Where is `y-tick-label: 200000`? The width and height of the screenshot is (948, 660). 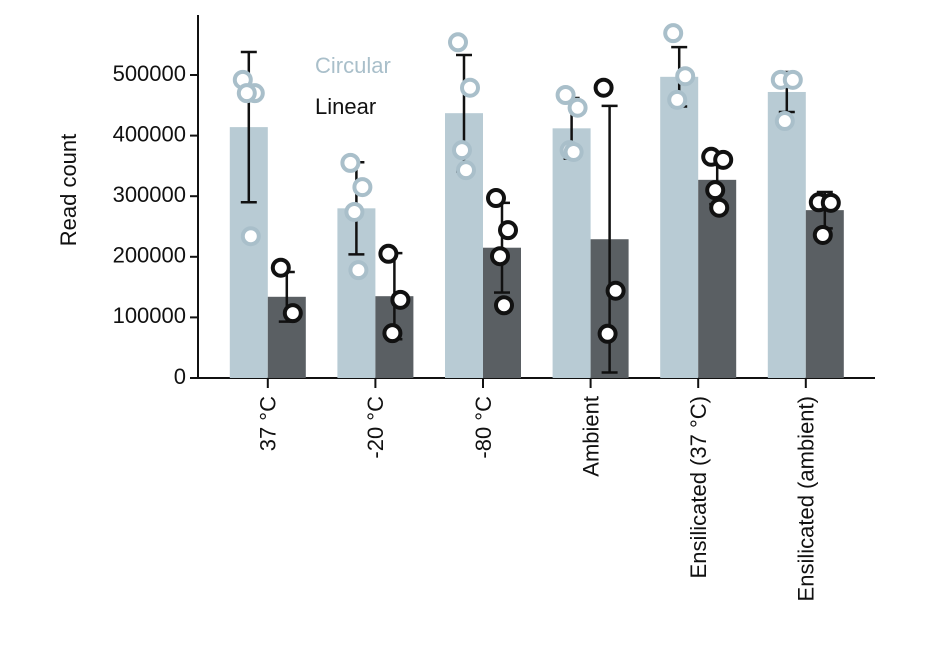 y-tick-label: 200000 is located at coordinates (149, 255).